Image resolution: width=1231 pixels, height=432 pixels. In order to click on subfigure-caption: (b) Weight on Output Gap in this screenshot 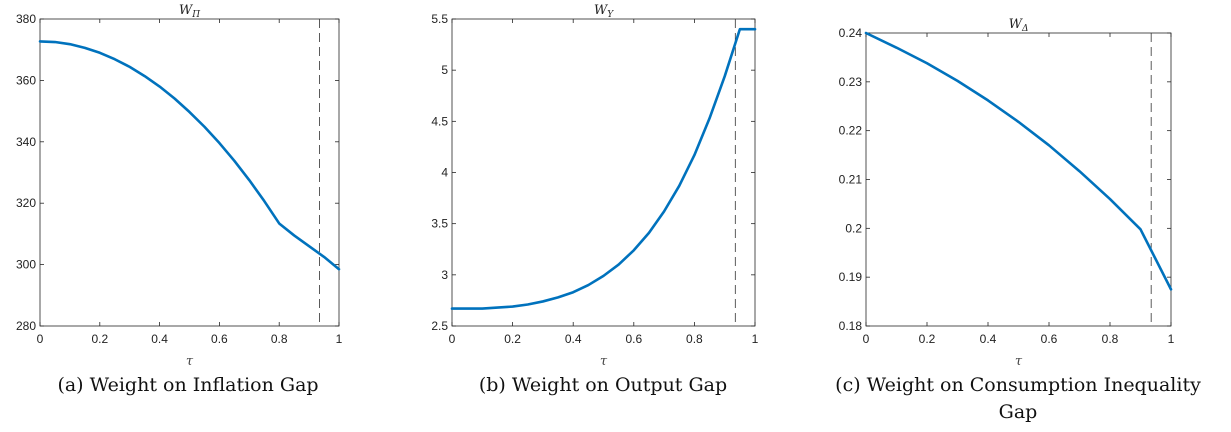, I will do `click(603, 385)`.